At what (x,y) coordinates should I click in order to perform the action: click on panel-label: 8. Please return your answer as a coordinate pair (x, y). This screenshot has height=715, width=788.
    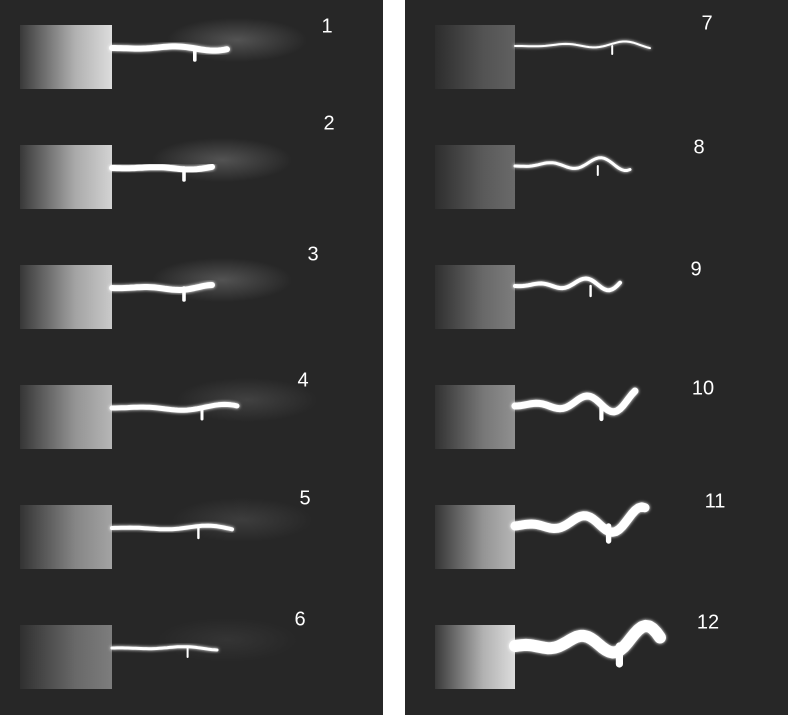
    Looking at the image, I should click on (698, 147).